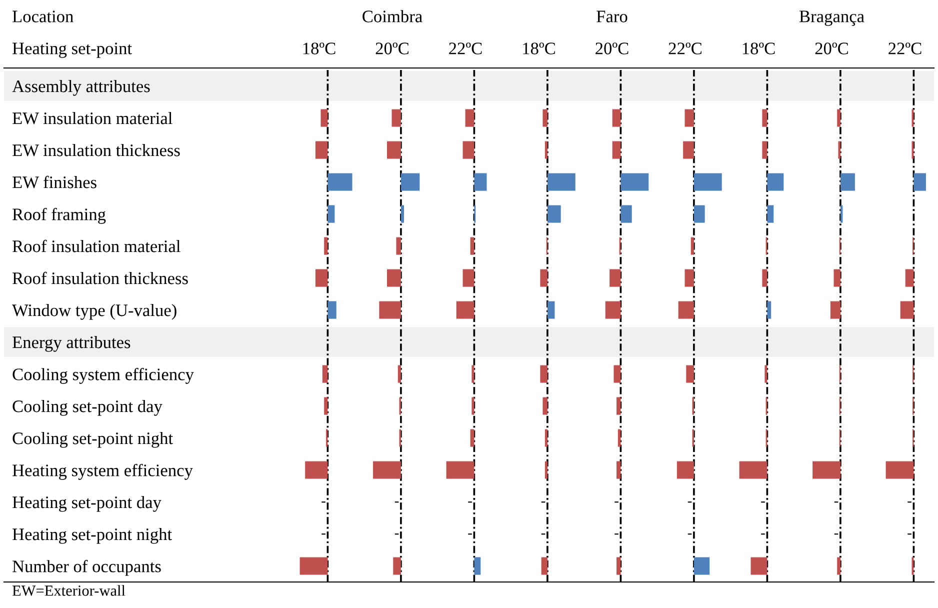 The height and width of the screenshot is (608, 938). I want to click on y-tick-label: Roof insulation thickness, so click(100, 278).